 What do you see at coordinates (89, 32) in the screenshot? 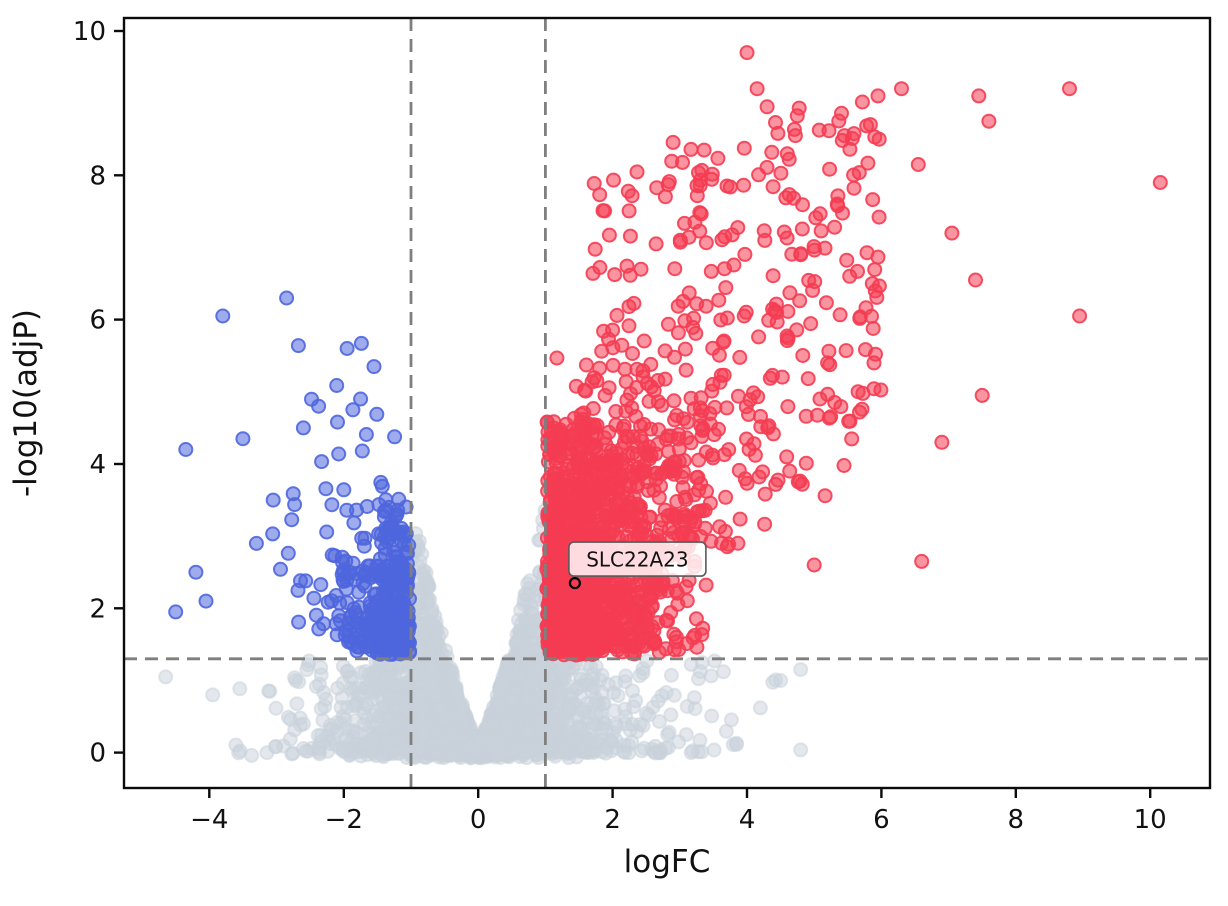
I see `y-tick-label: 10` at bounding box center [89, 32].